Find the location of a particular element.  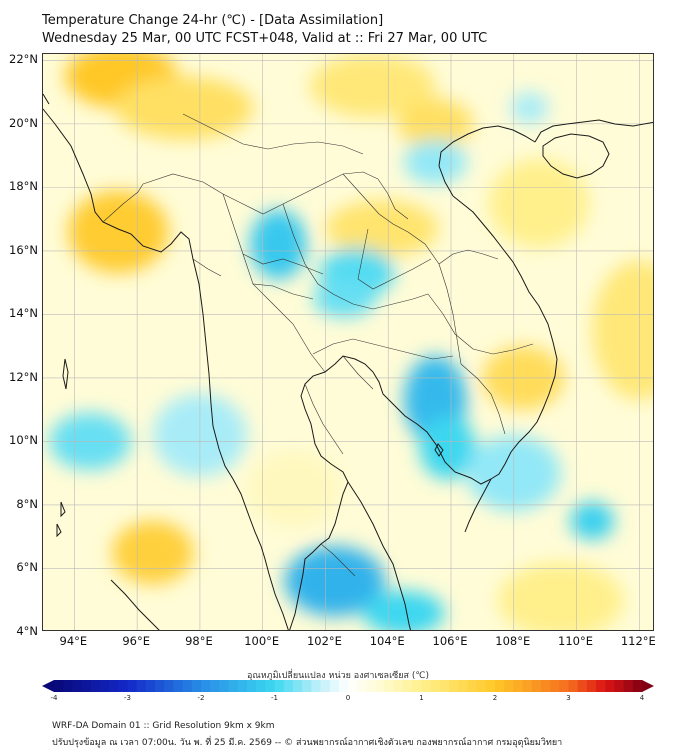

lon-tick-label: 98°E is located at coordinates (199, 641).